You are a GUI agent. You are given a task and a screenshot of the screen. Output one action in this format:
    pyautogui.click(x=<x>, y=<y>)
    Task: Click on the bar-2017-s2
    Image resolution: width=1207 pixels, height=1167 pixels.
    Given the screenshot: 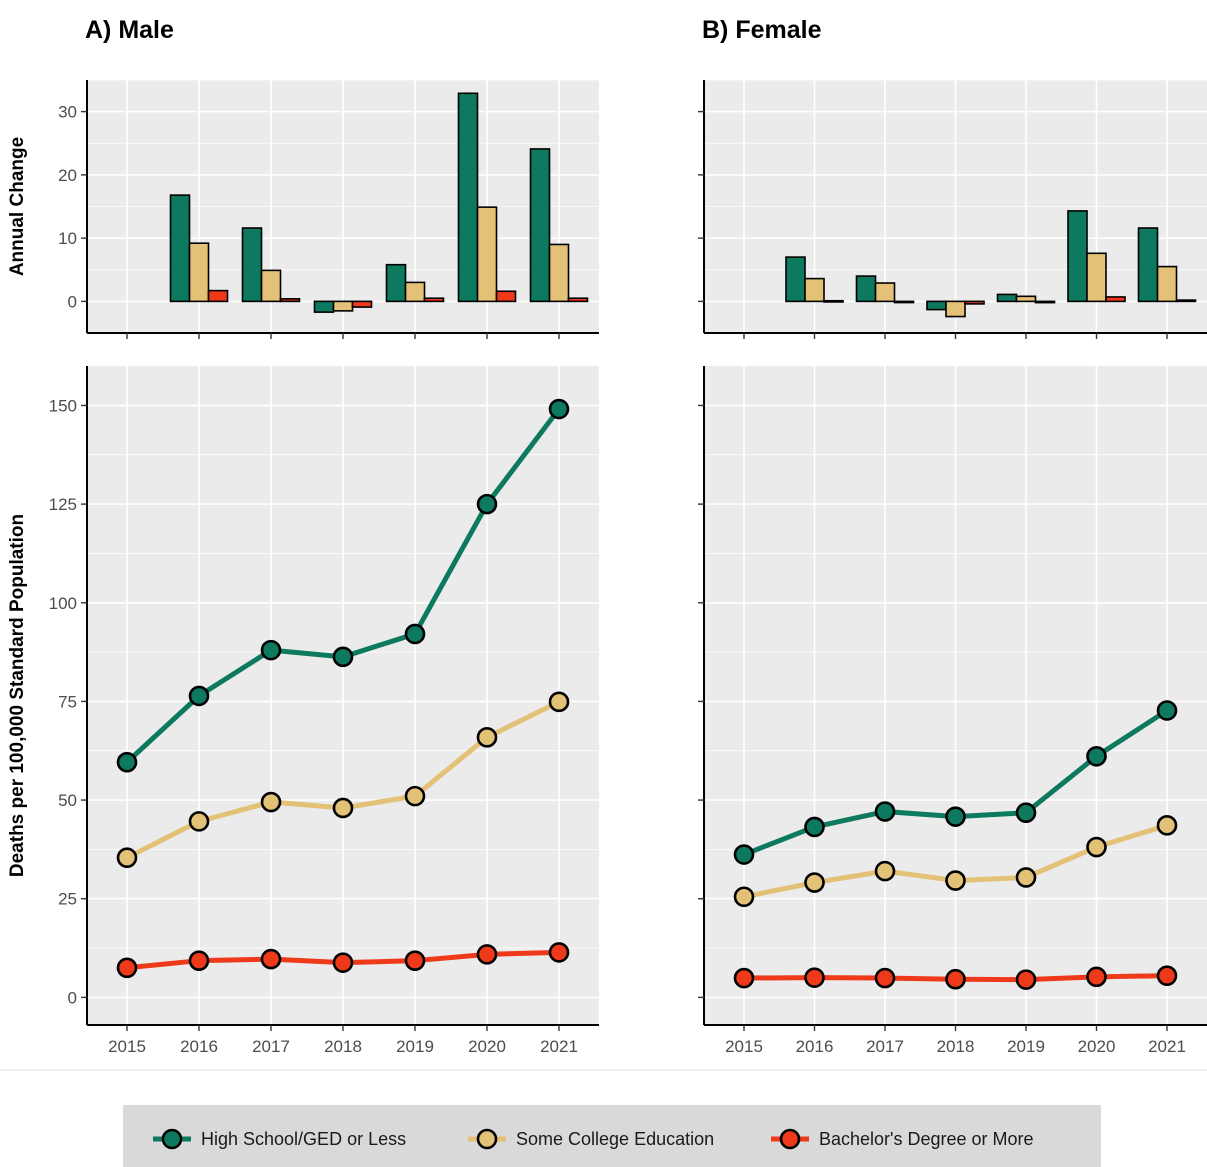 What is the action you would take?
    pyautogui.click(x=290, y=300)
    